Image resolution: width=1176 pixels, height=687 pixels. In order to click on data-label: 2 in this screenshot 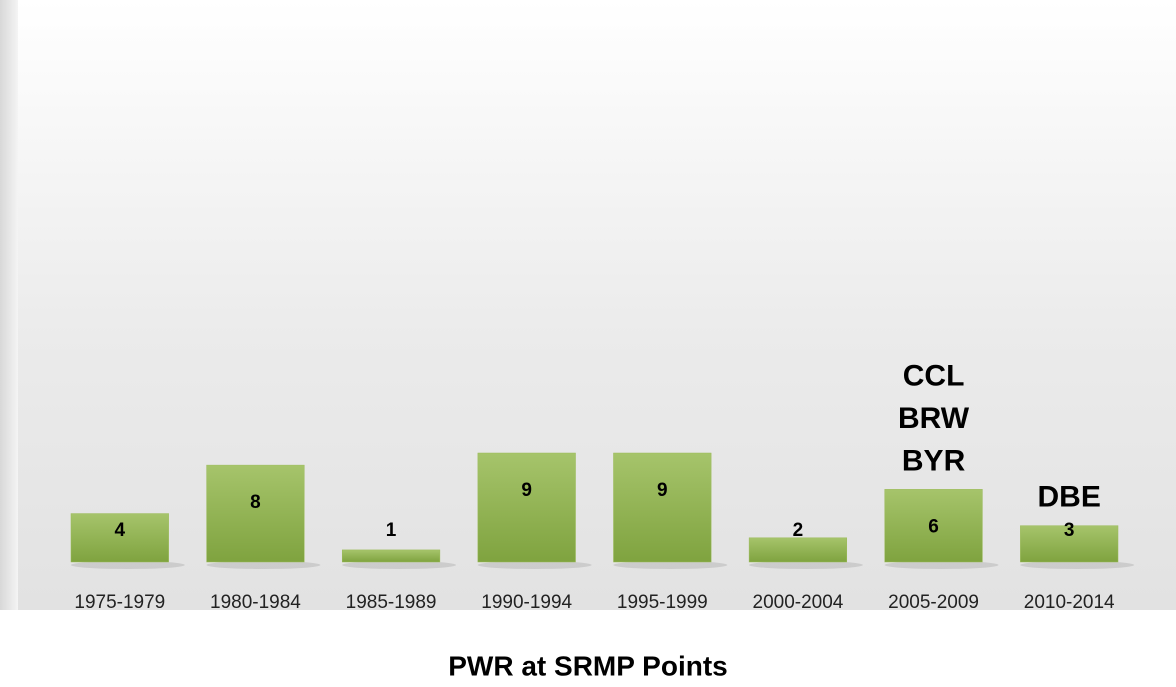, I will do `click(798, 530)`.